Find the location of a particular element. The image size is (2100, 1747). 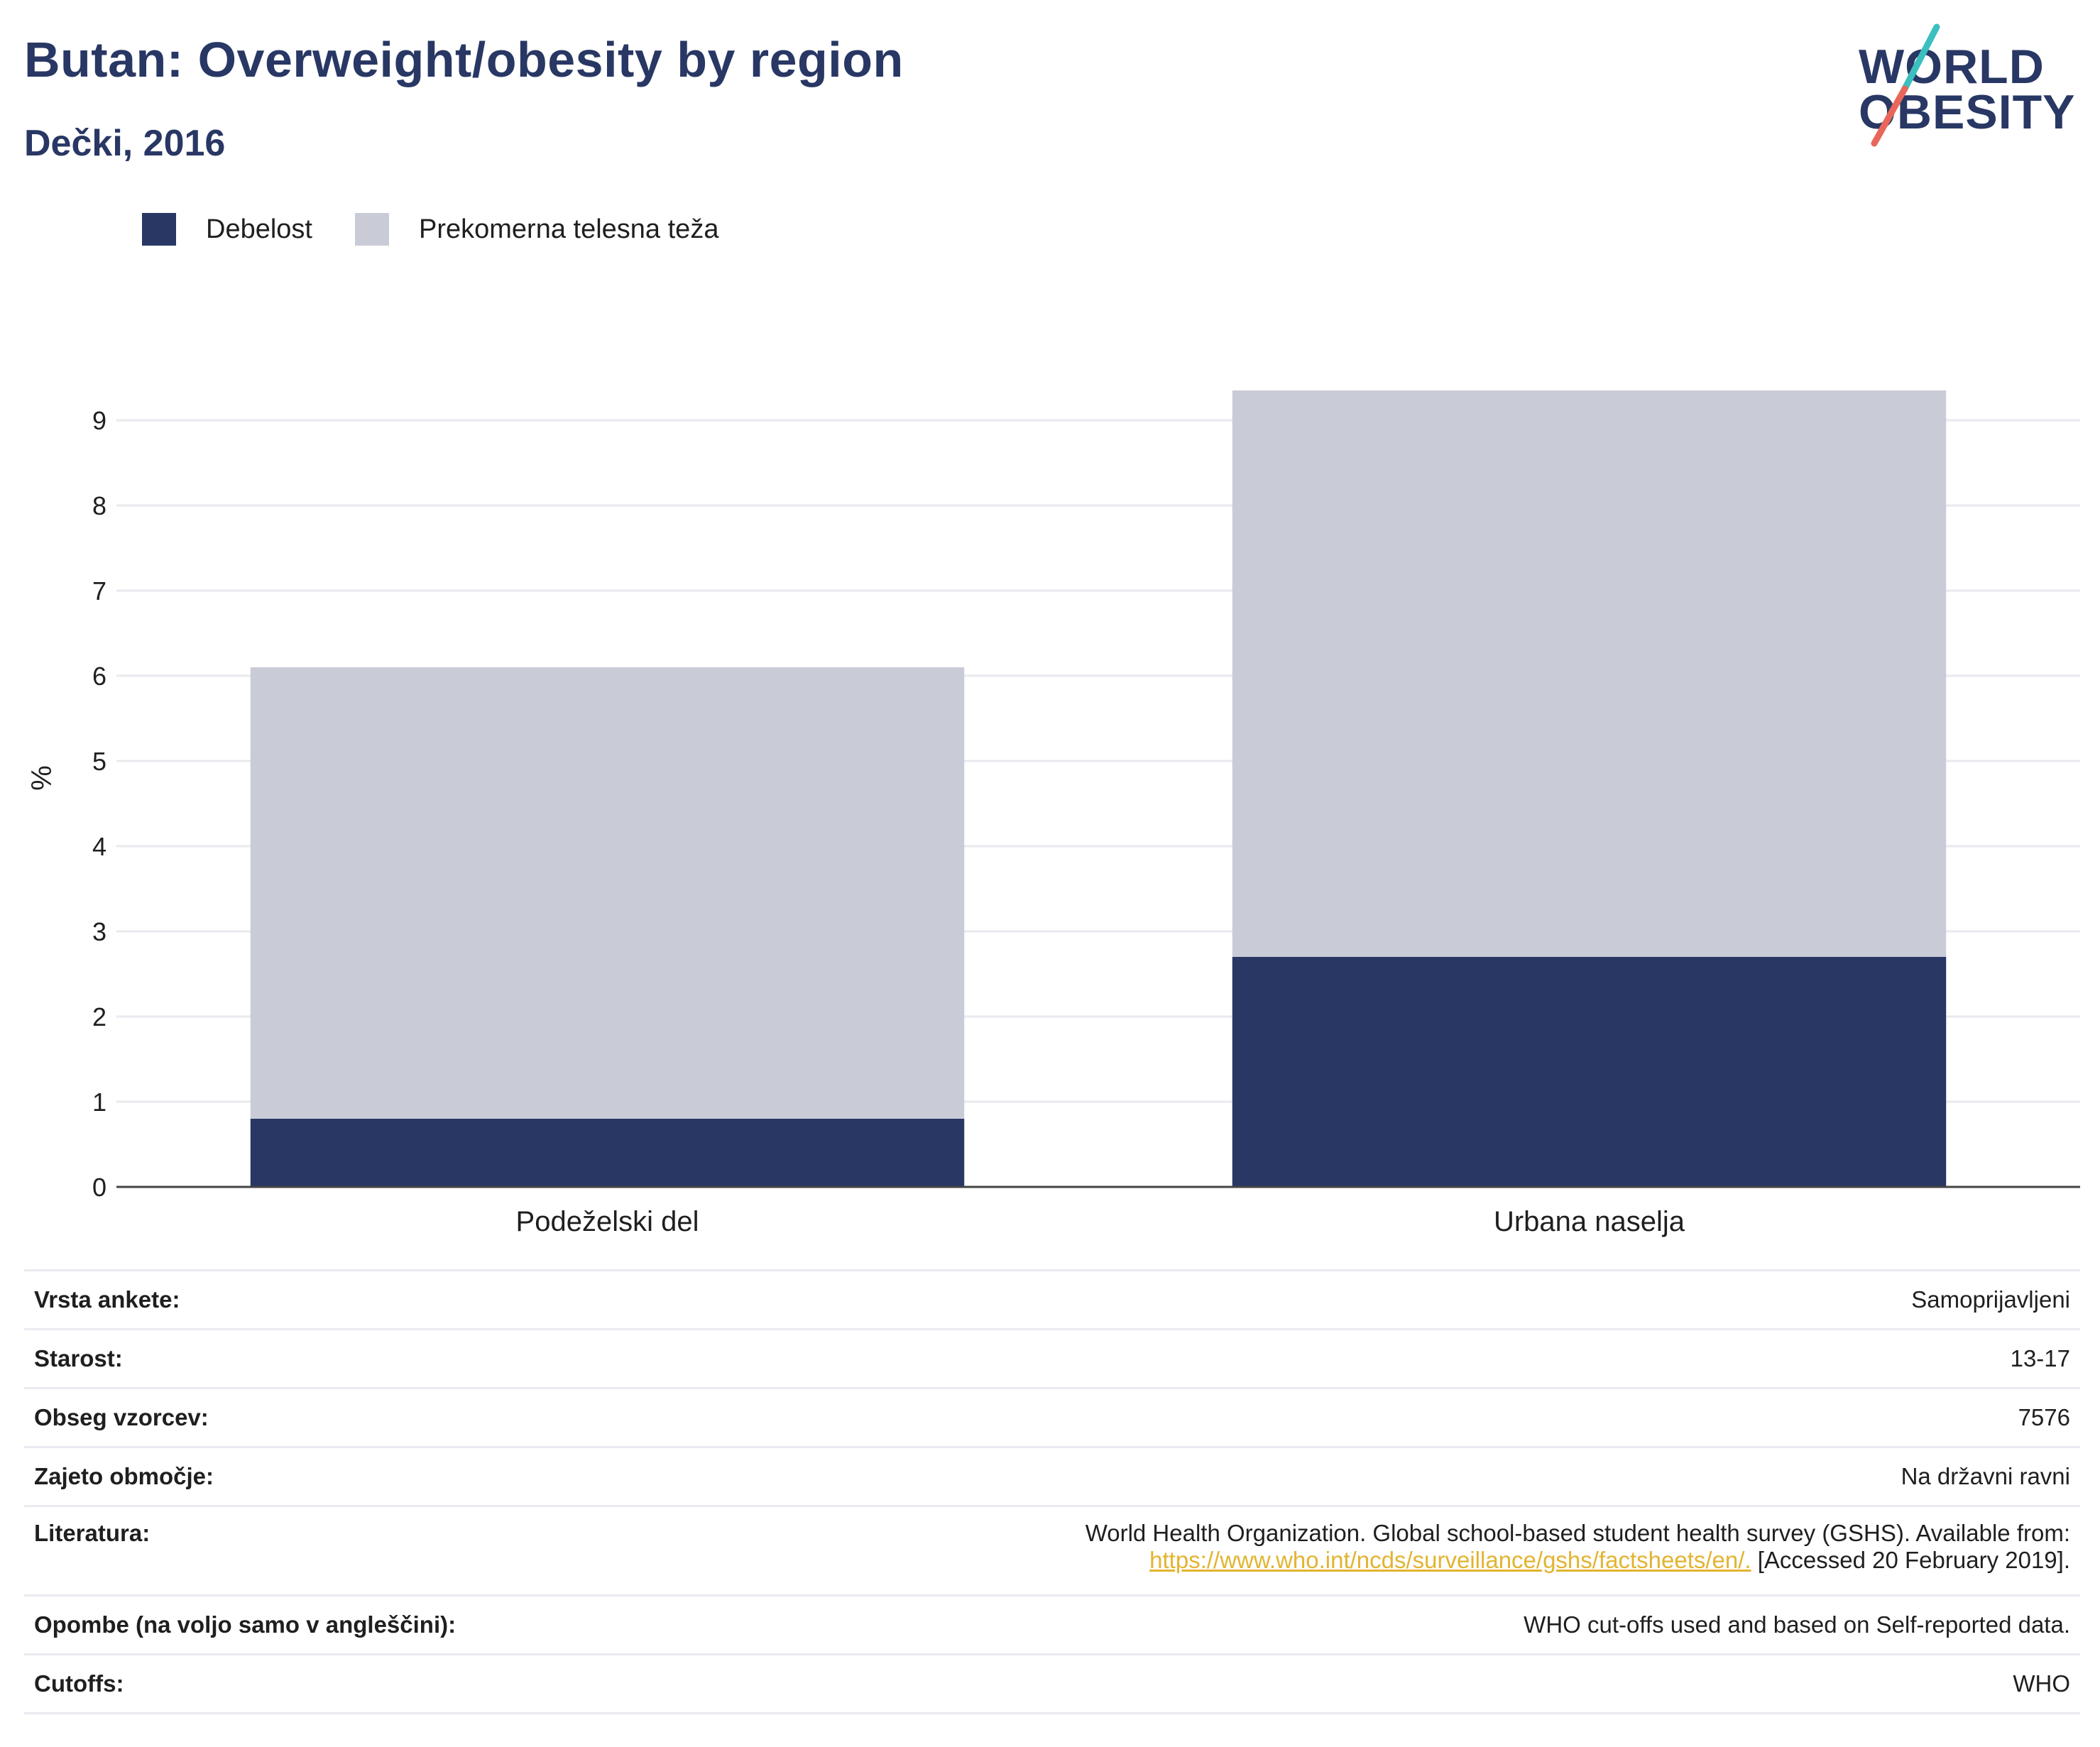

info-row-sample-size: Obseg vzorcev: 7576 is located at coordinates (1052, 1417).